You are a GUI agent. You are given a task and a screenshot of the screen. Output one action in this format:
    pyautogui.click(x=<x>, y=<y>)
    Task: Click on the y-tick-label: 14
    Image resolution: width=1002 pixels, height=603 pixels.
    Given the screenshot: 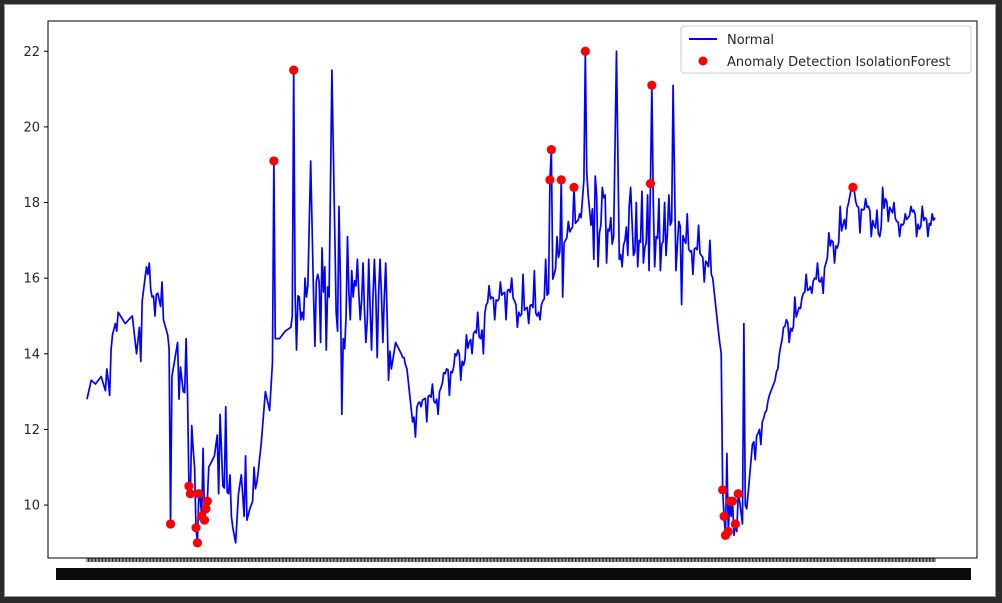 What is the action you would take?
    pyautogui.click(x=31, y=354)
    